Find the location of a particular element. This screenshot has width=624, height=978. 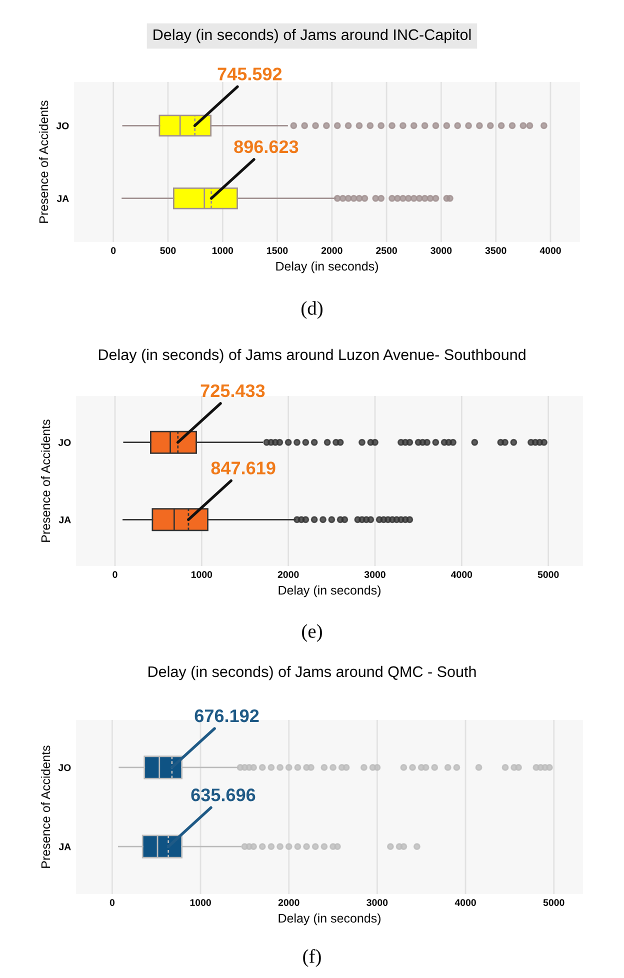

text: (f) is located at coordinates (312, 958).